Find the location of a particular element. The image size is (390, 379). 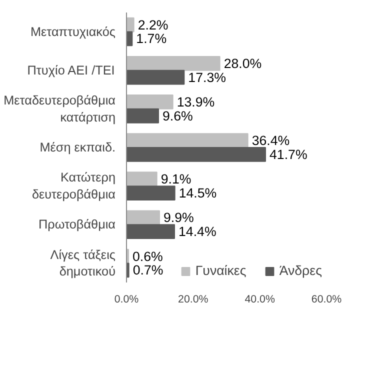

data-label: 28.0% is located at coordinates (243, 63).